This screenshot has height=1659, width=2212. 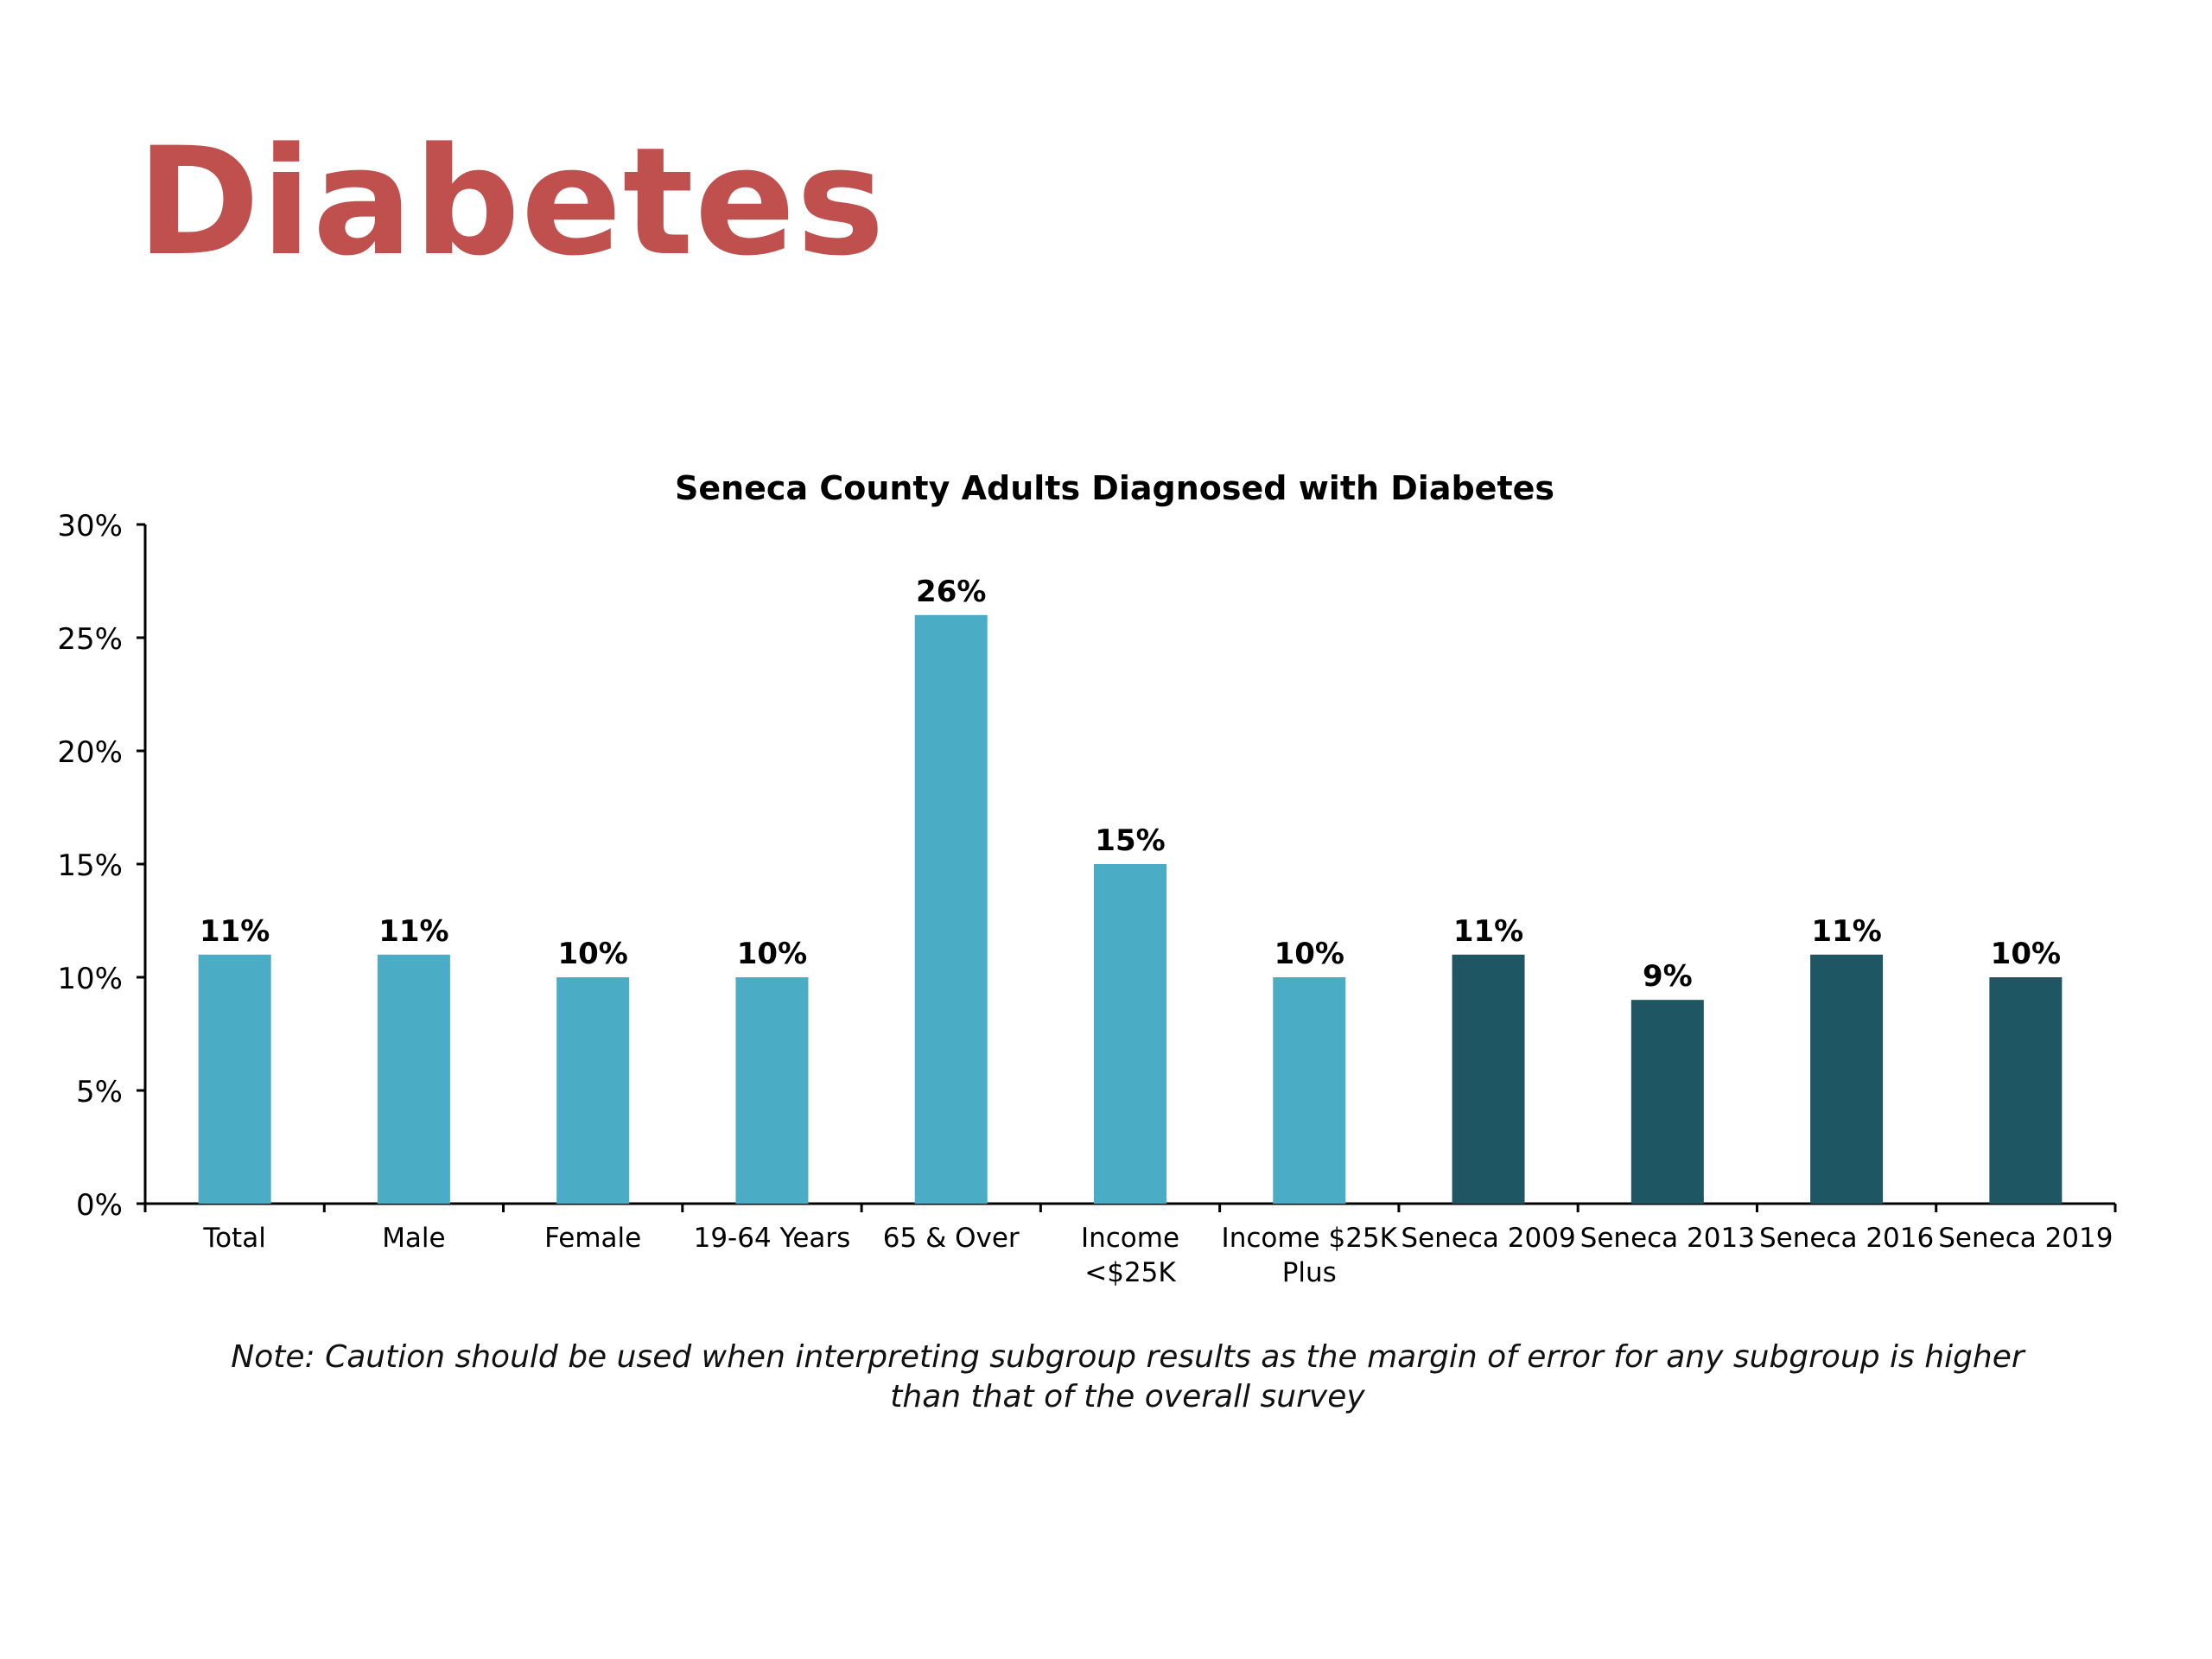 I want to click on x-tick-label: 19-64 Years, so click(x=772, y=1238).